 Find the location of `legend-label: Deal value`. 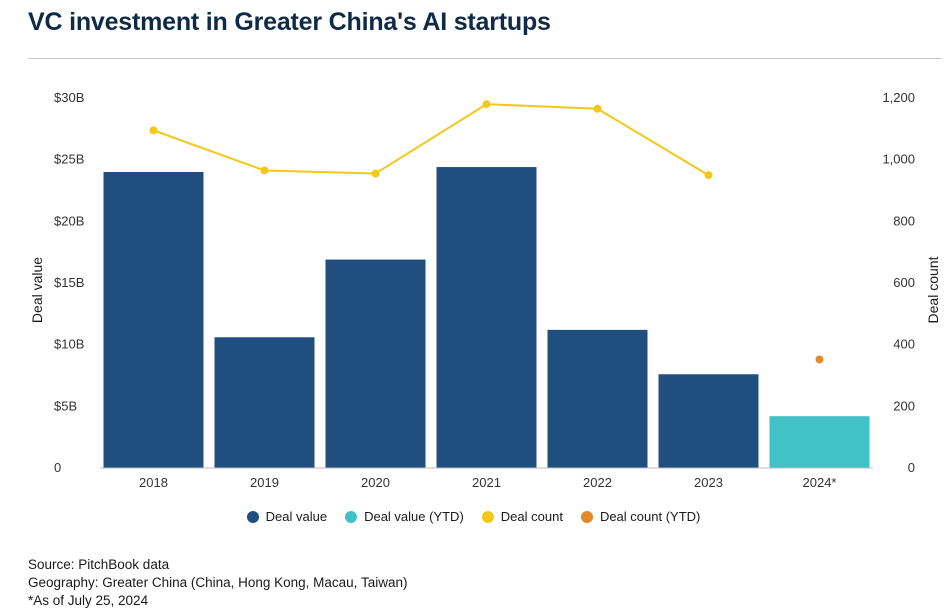

legend-label: Deal value is located at coordinates (296, 516).